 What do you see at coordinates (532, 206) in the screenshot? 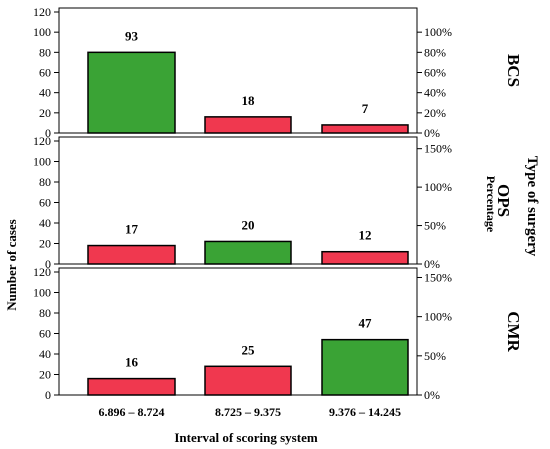
I see `facet-axis-label: Type of surgery` at bounding box center [532, 206].